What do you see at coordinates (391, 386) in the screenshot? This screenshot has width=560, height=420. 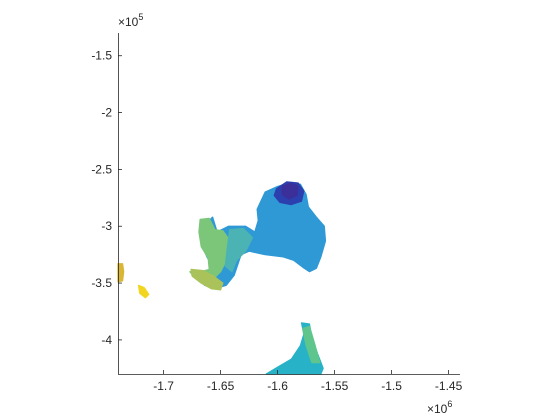 I see `x-tick-label: -1.5` at bounding box center [391, 386].